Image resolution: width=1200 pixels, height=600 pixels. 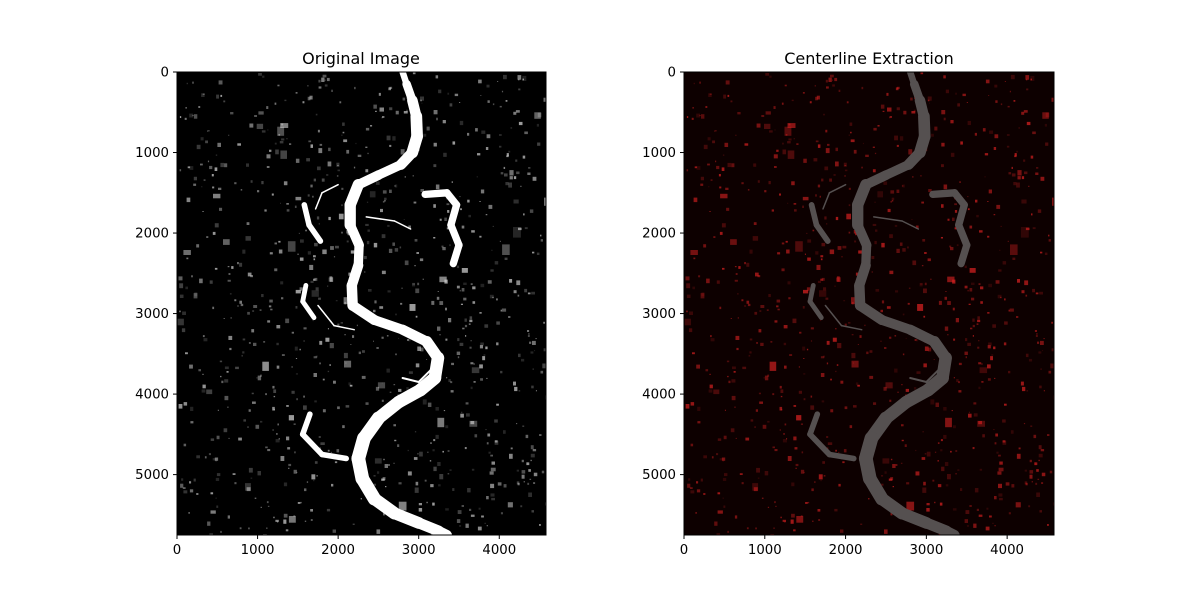 What do you see at coordinates (672, 73) in the screenshot?
I see `y-tick-label: 0` at bounding box center [672, 73].